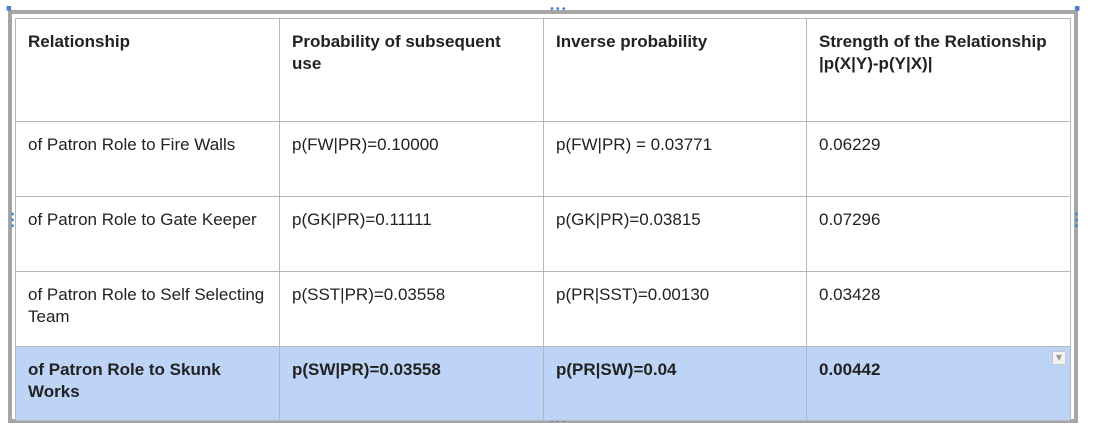  I want to click on table-cell-value: 0.00442, so click(850, 369).